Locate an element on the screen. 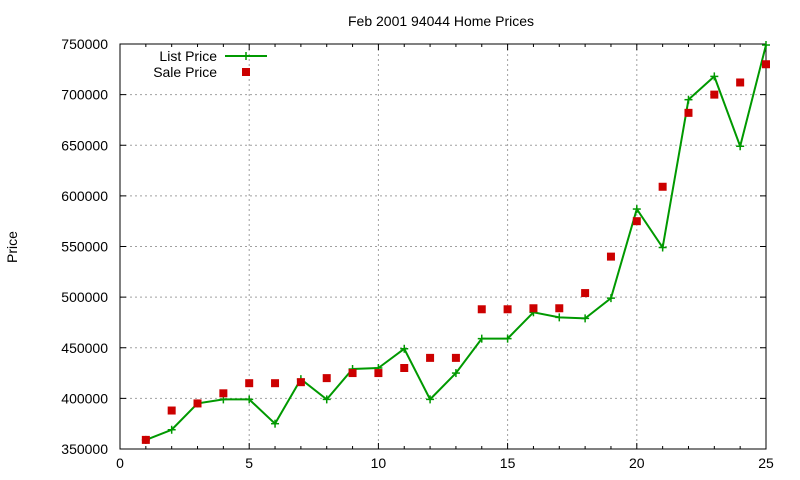 The image size is (800, 480). y-axis-label: Price is located at coordinates (12, 247).